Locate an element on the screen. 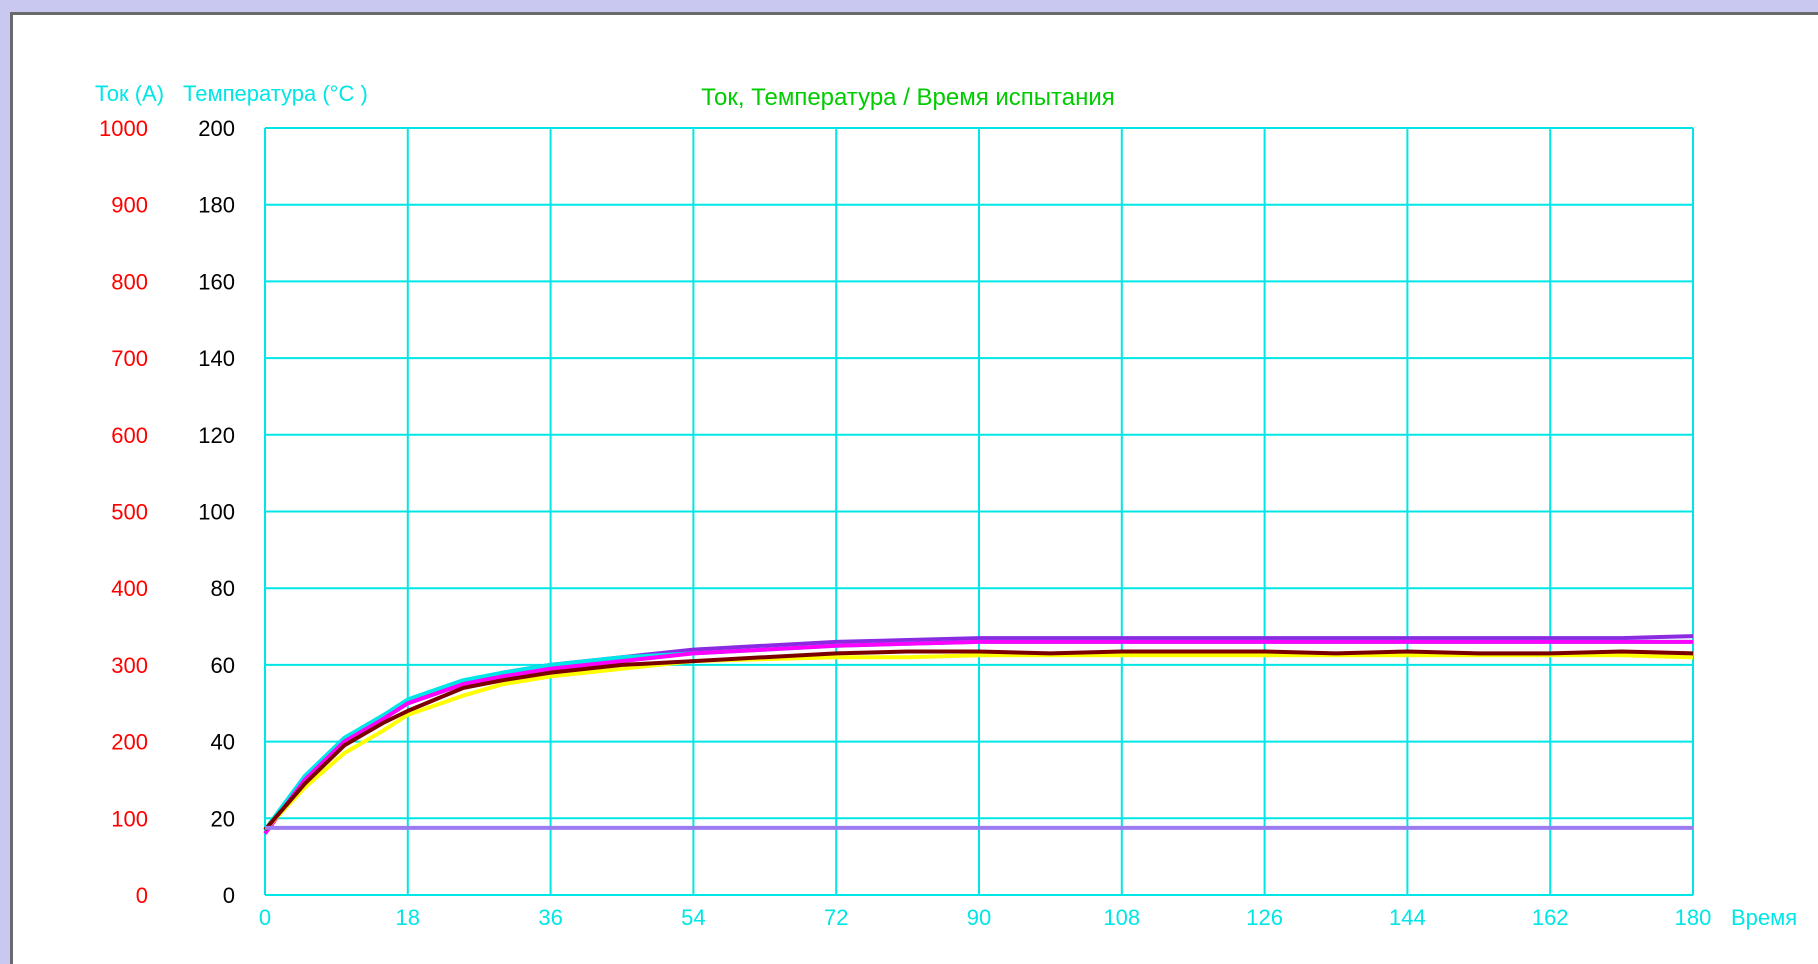 This screenshot has height=964, width=1818. chart-title: Ток, Температура / Время испытания is located at coordinates (908, 97).